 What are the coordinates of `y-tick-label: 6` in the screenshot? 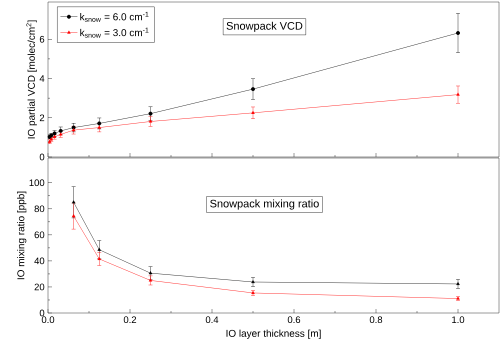 It's located at (42, 39).